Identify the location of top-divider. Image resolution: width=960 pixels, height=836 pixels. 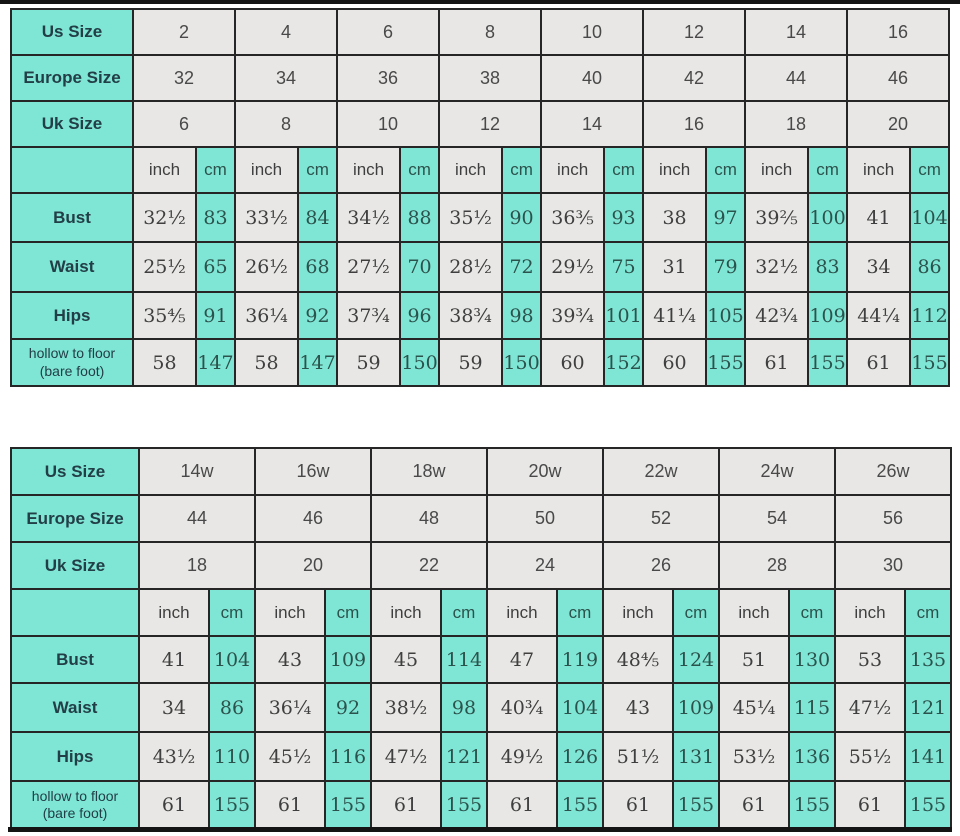
(480, 2).